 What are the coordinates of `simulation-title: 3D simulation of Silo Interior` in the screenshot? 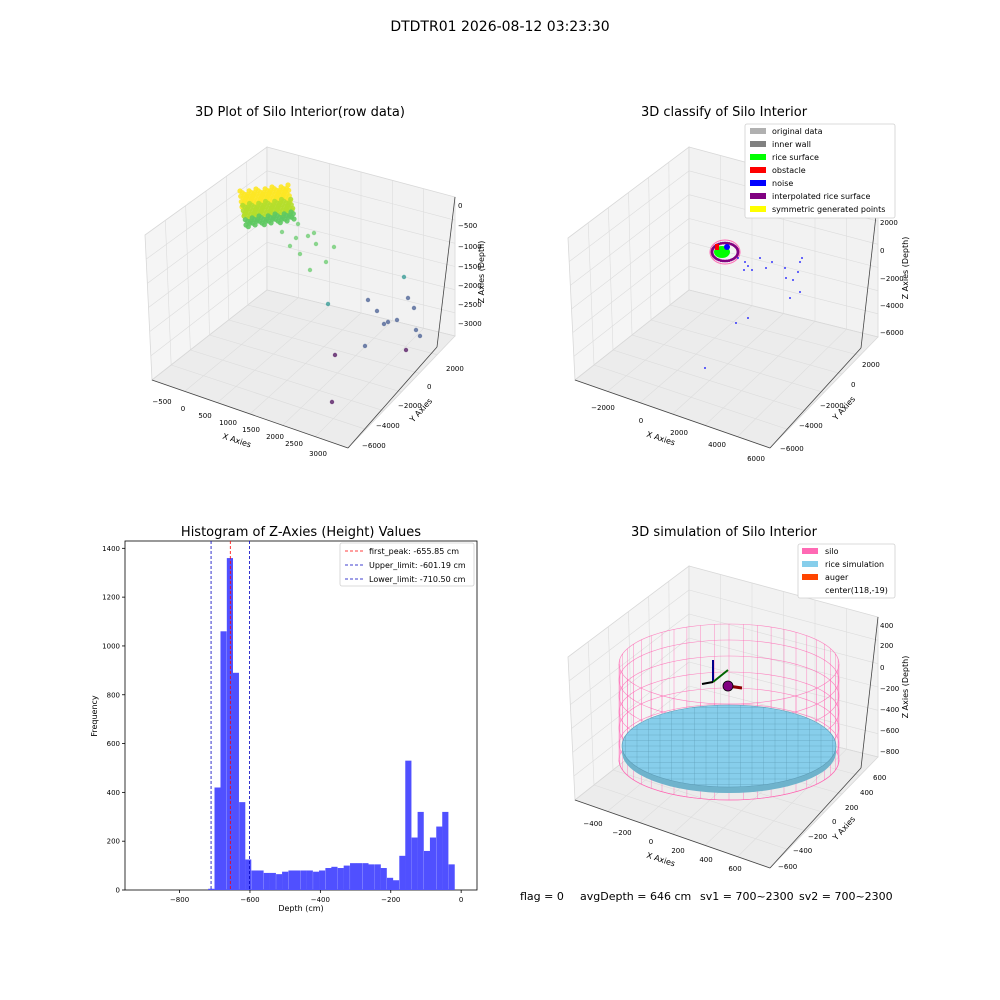 It's located at (724, 532).